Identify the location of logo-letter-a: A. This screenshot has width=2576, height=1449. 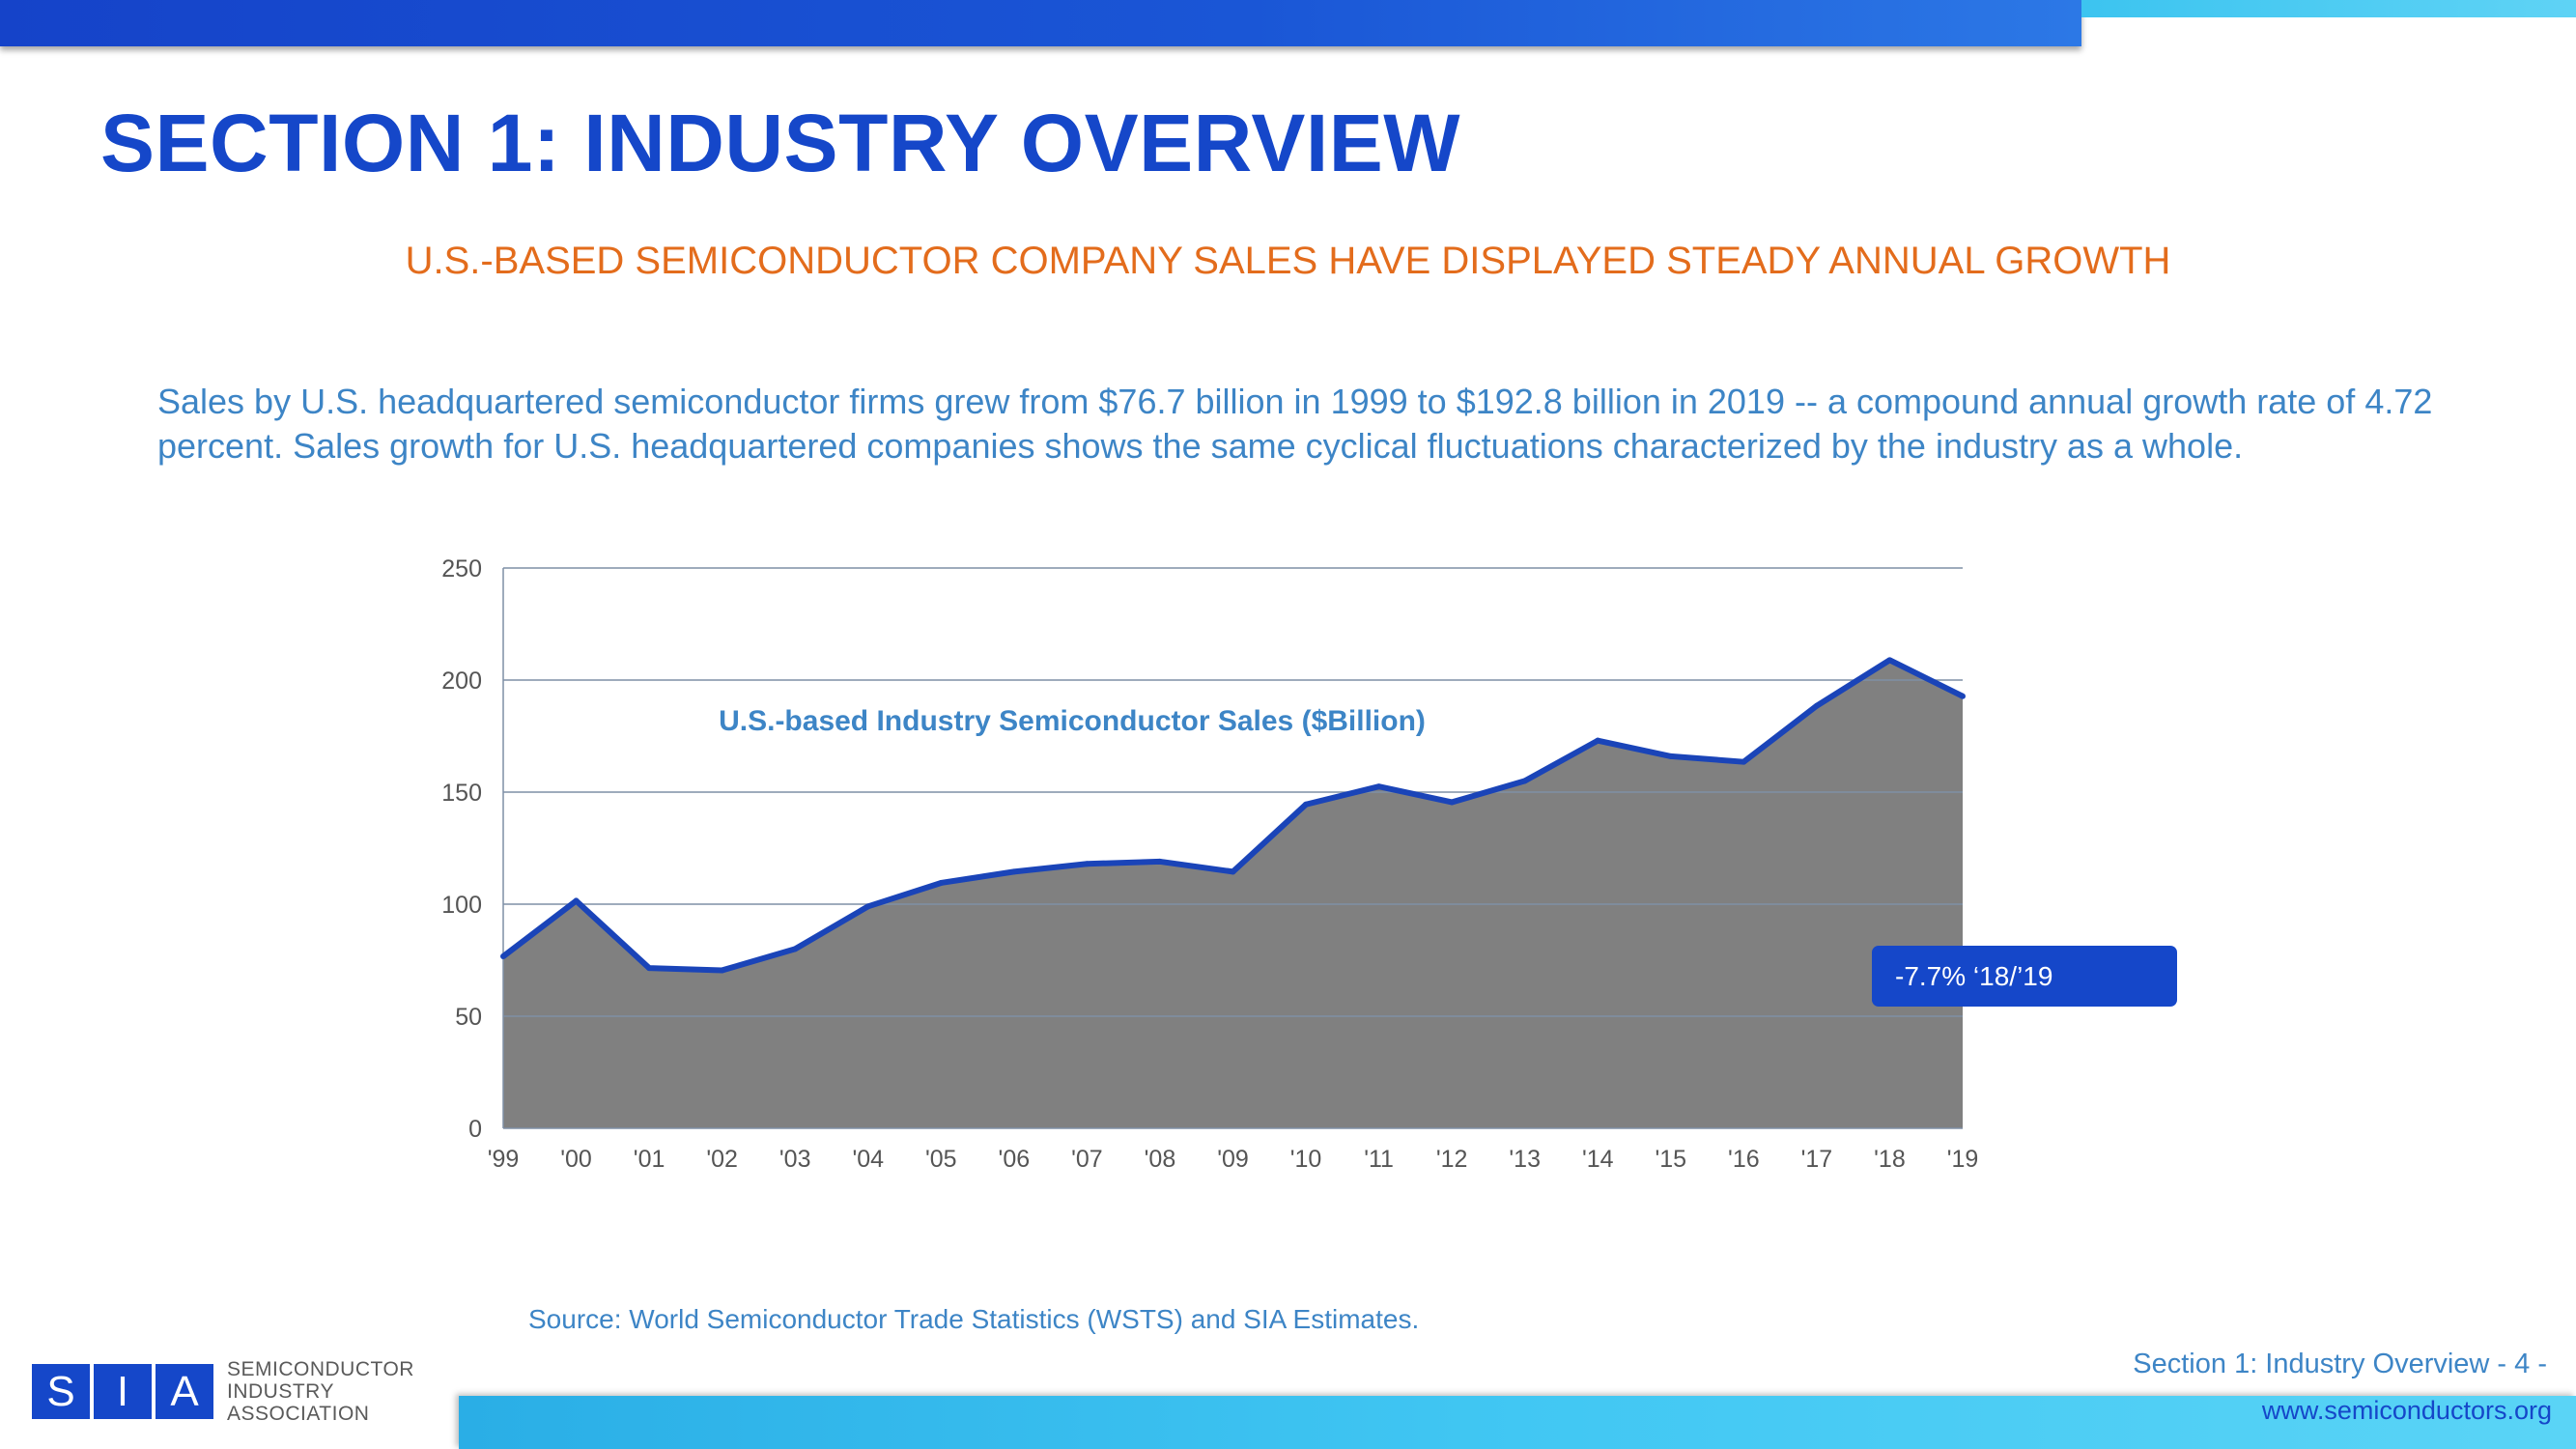
(184, 1391).